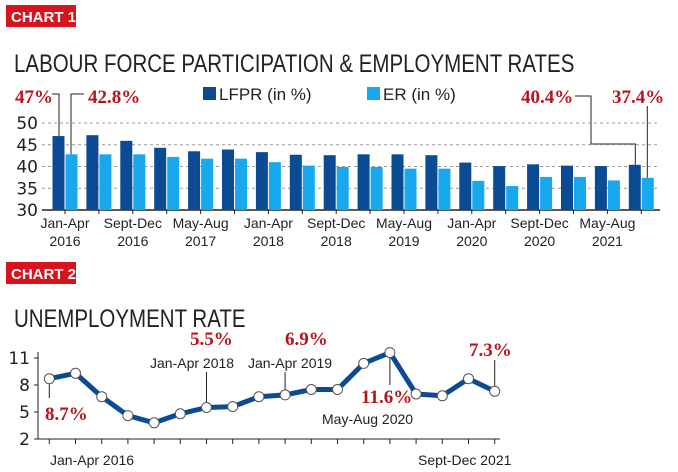  I want to click on chart2-badge, so click(41, 273).